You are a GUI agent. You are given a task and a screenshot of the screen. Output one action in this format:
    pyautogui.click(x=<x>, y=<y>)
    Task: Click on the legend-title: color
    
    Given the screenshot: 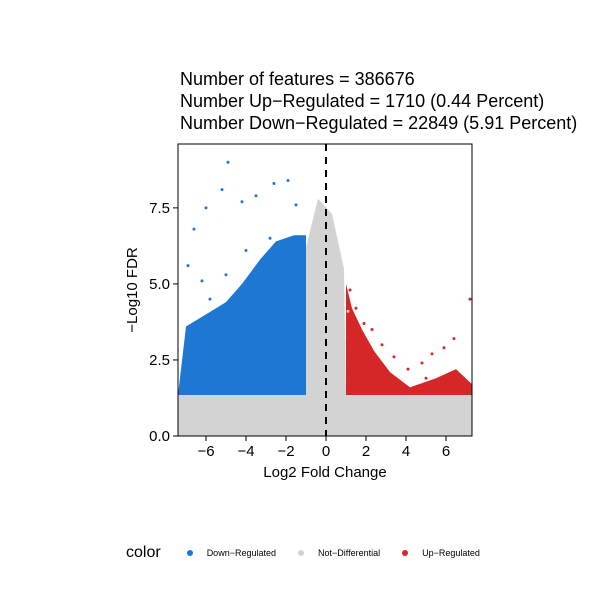 What is the action you would take?
    pyautogui.click(x=143, y=552)
    